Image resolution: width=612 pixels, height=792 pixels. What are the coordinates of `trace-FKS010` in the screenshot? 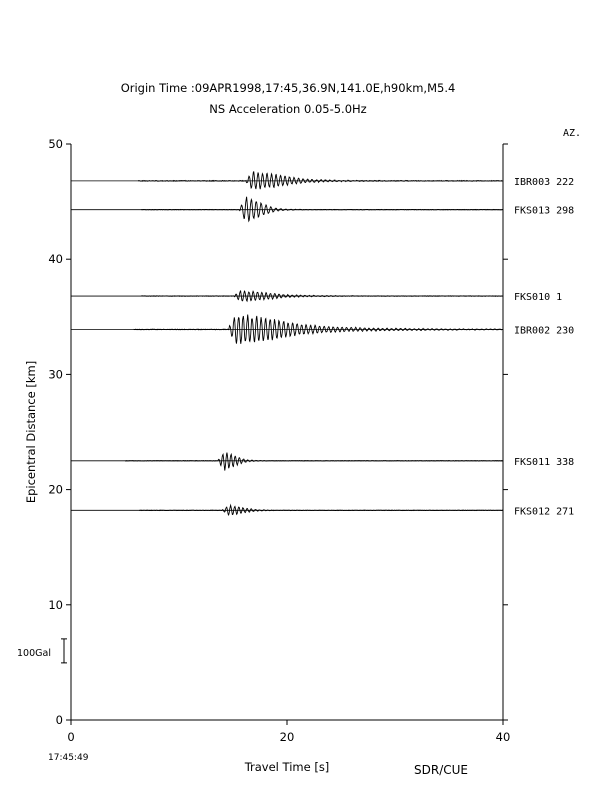 It's located at (287, 296).